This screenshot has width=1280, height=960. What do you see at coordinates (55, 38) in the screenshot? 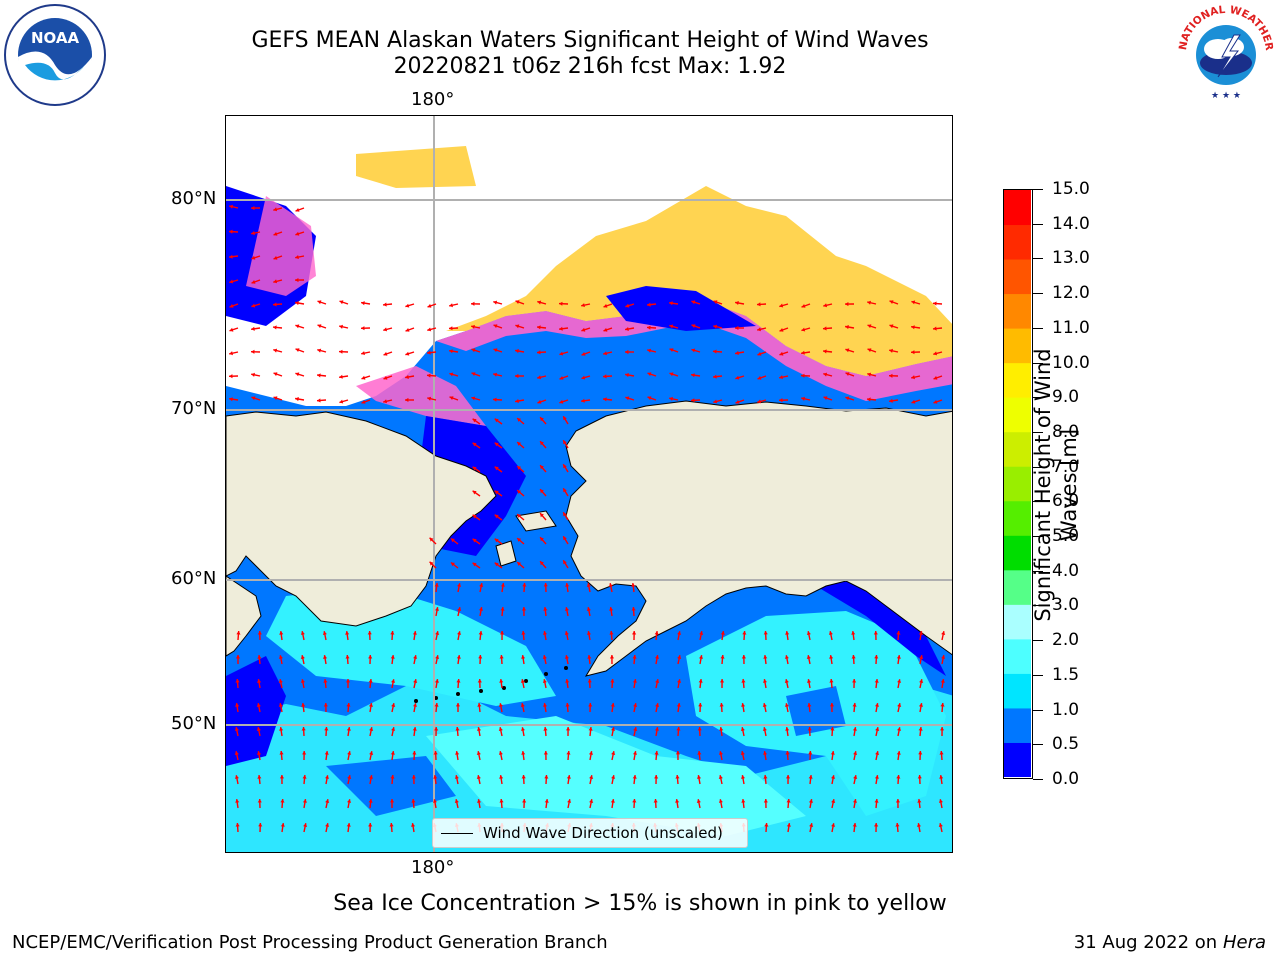
I see `noaa-logo-text: NOAA` at bounding box center [55, 38].